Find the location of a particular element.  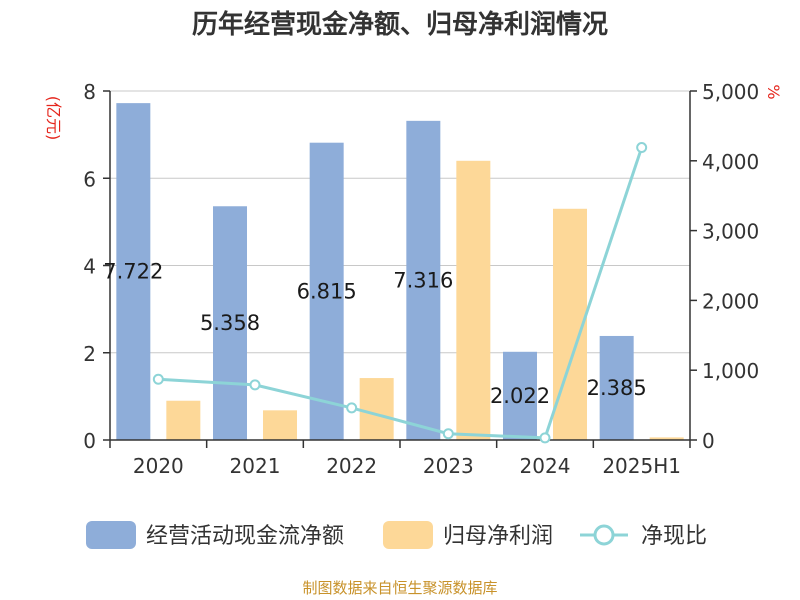

x-tick-label: 2020 is located at coordinates (158, 466).